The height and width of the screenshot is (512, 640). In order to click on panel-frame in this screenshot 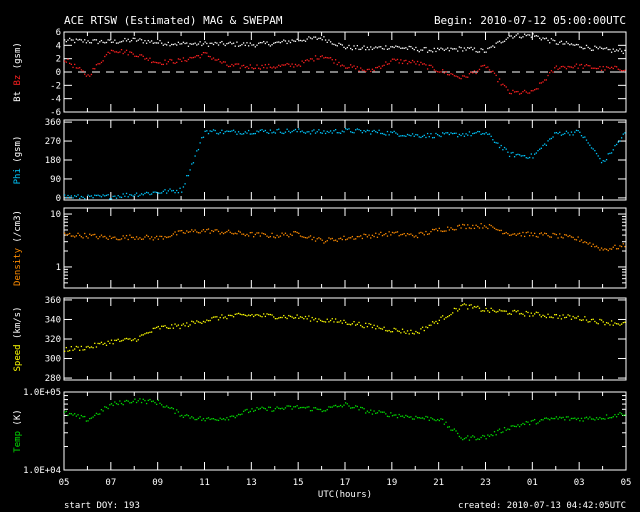, I will do `click(345, 431)`.